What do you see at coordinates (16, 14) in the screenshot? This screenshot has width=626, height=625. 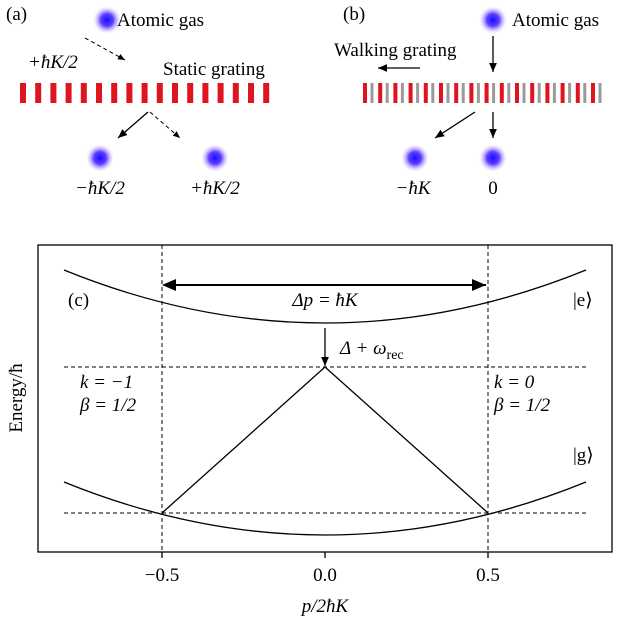 I see `panel-label: (a)` at bounding box center [16, 14].